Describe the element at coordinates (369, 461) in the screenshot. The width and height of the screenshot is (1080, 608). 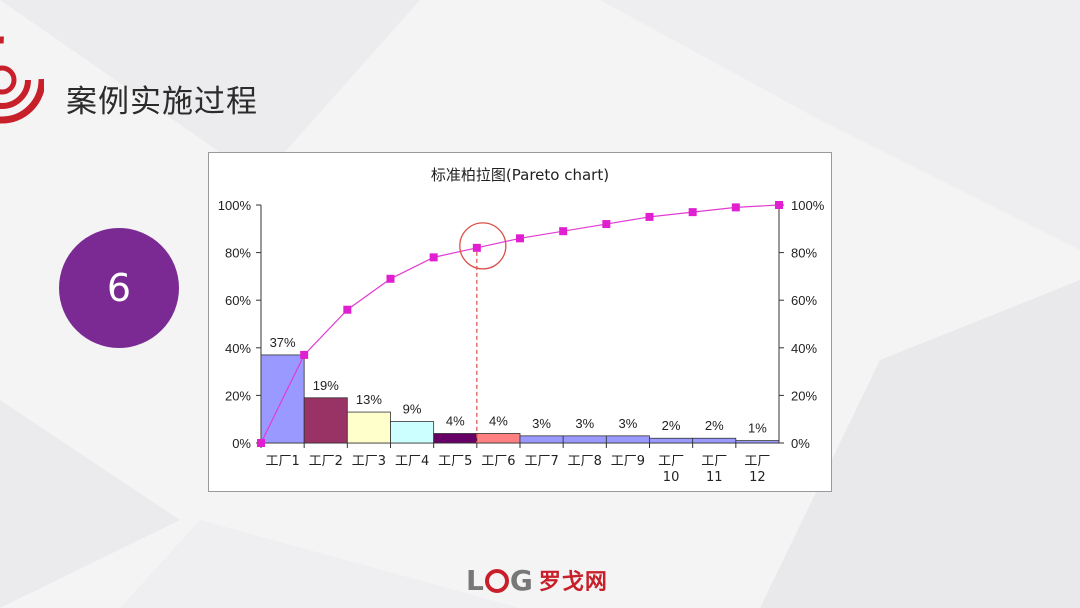
I see `x-tick-label: 工厂3` at that location.